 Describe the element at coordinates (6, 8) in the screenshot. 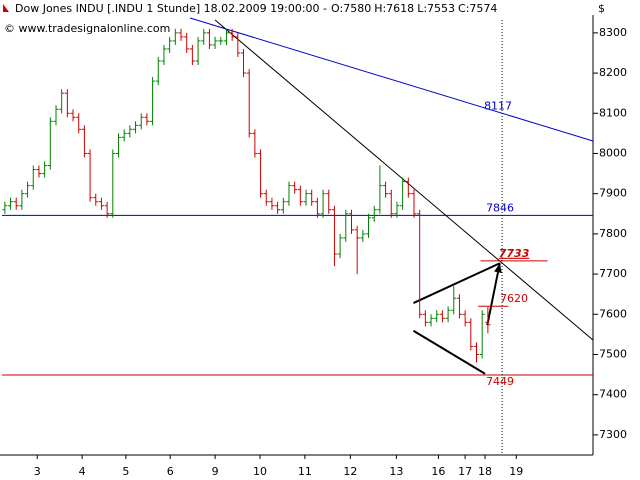

I see `icon` at that location.